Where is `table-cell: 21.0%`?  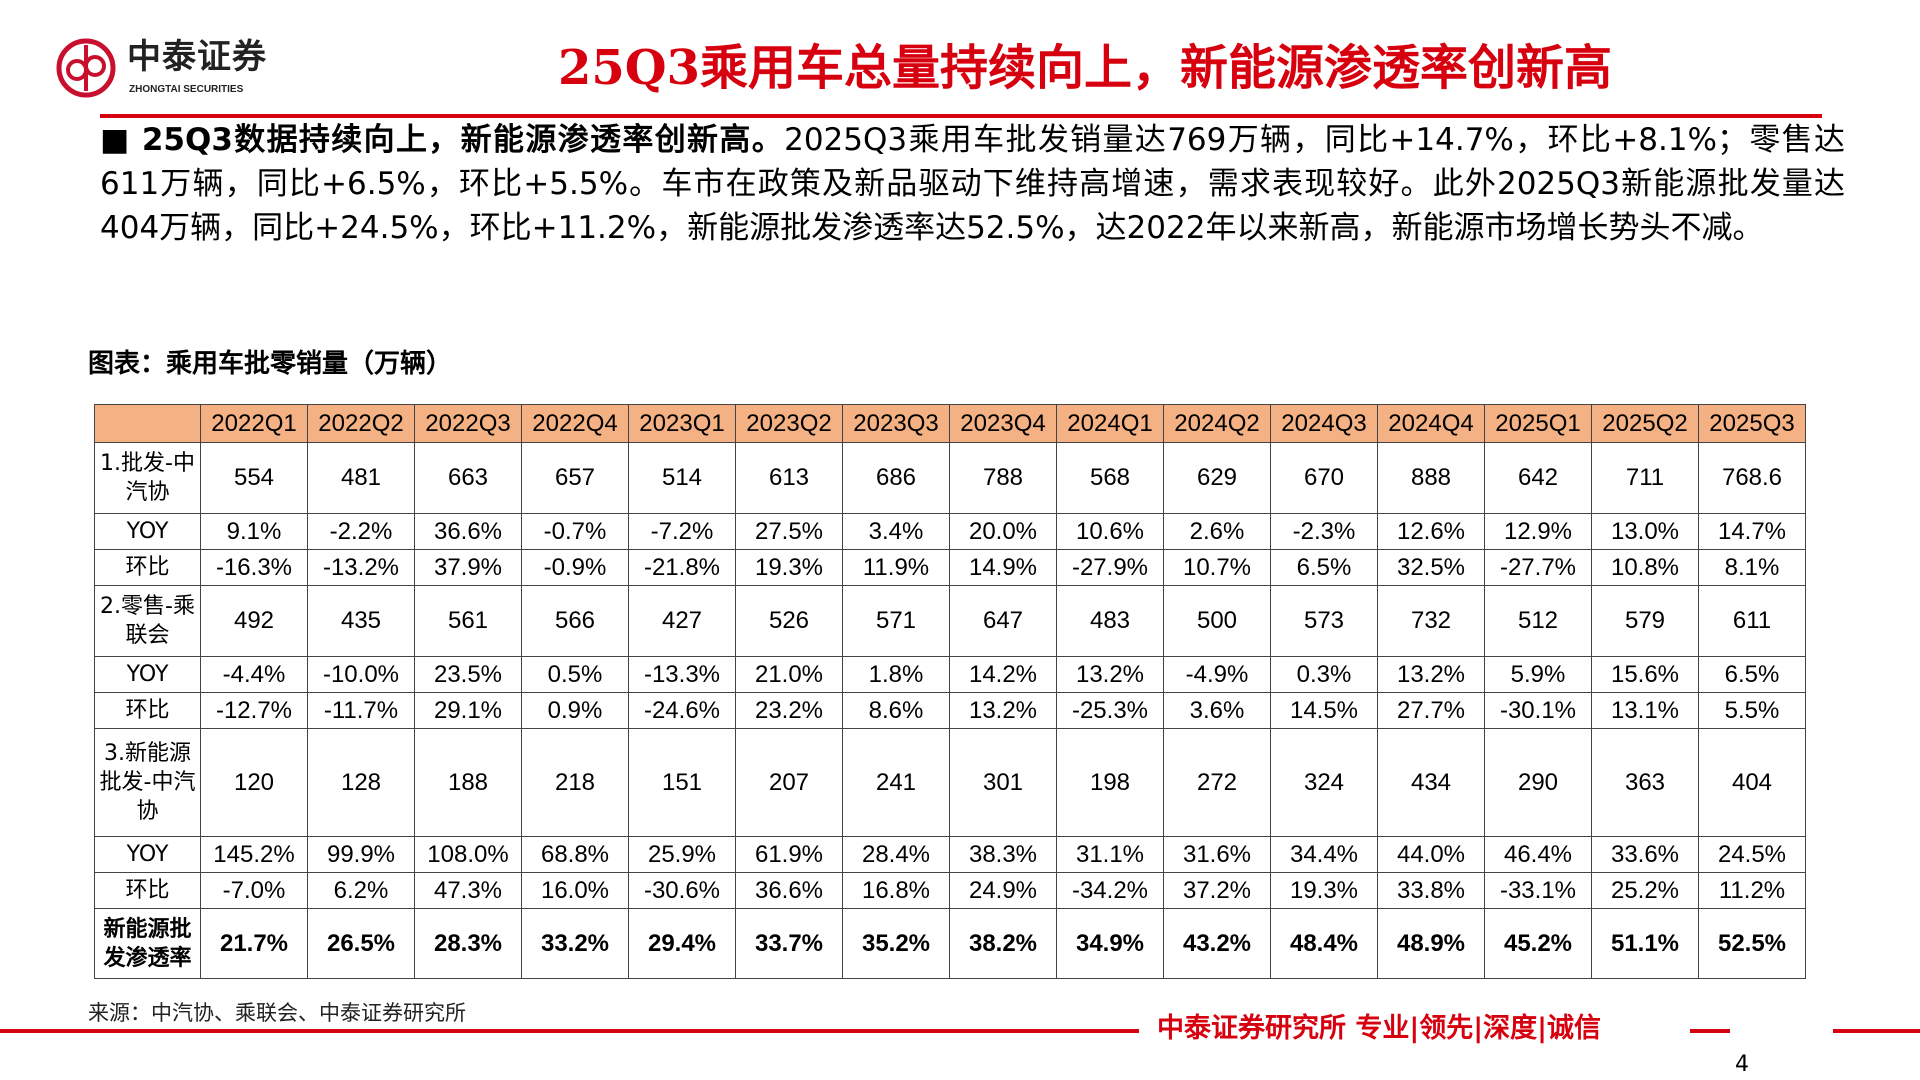
table-cell: 21.0% is located at coordinates (789, 674).